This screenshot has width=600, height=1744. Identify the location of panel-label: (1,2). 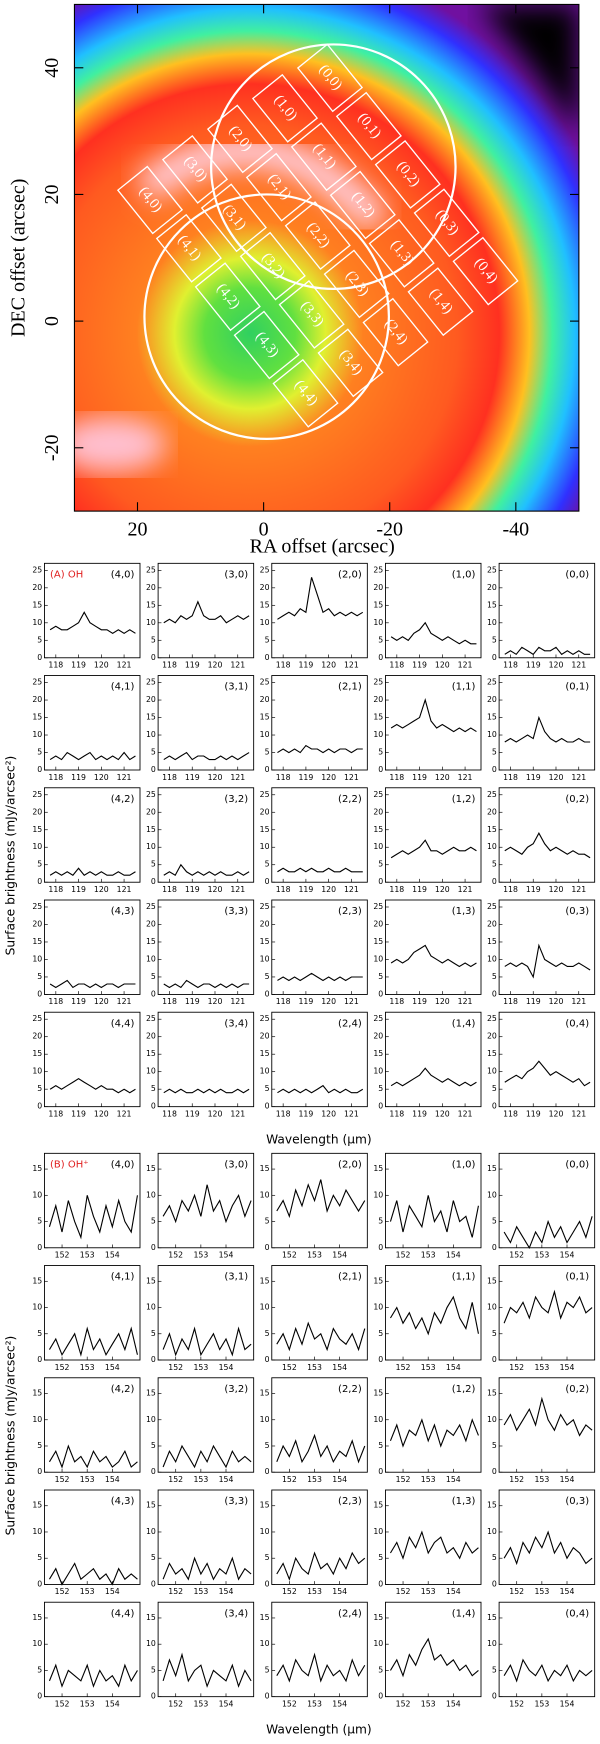
(464, 1389).